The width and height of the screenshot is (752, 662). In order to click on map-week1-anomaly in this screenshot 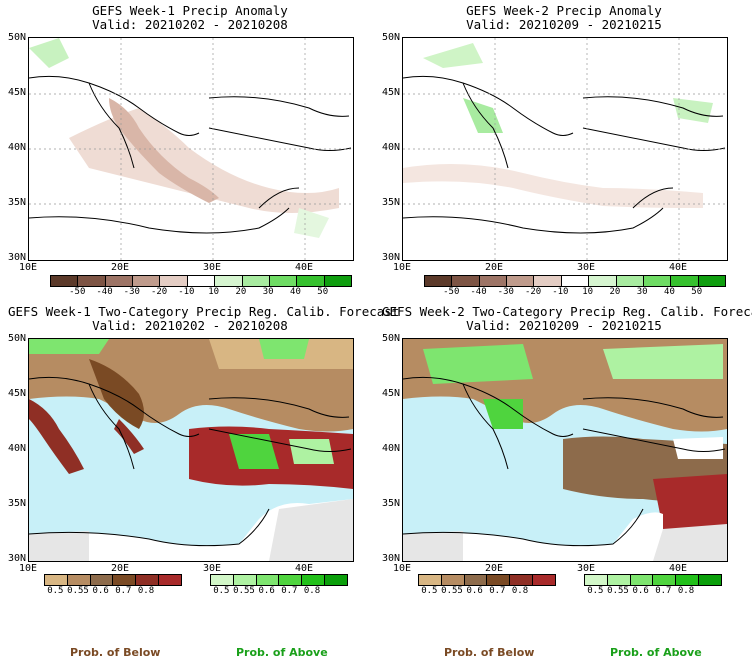, I will do `click(191, 149)`.